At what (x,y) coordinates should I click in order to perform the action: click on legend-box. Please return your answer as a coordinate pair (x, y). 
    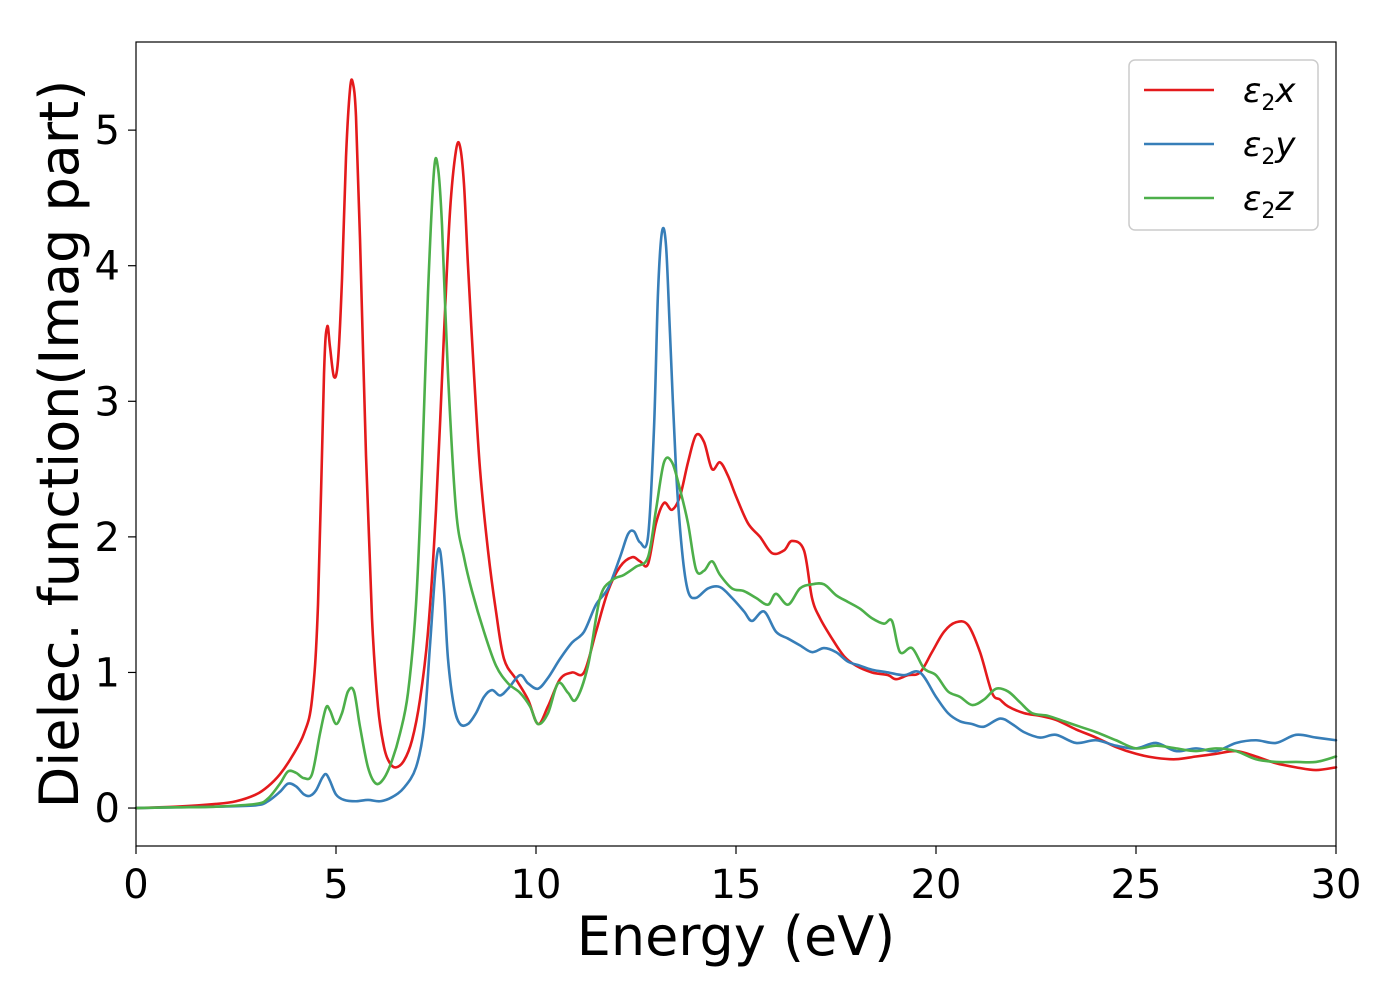
    Looking at the image, I should click on (1223, 145).